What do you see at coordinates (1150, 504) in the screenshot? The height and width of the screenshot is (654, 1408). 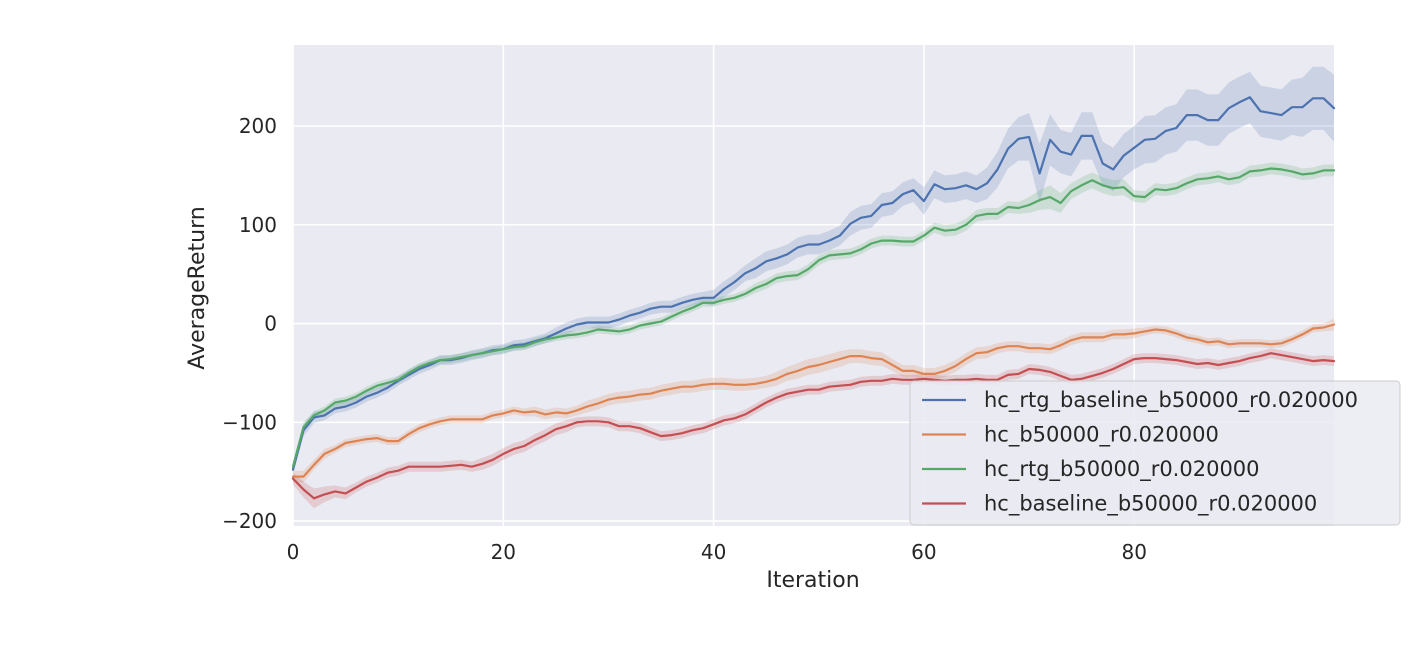 I see `legend-label: hc_baseline_b50000_r0.020000` at bounding box center [1150, 504].